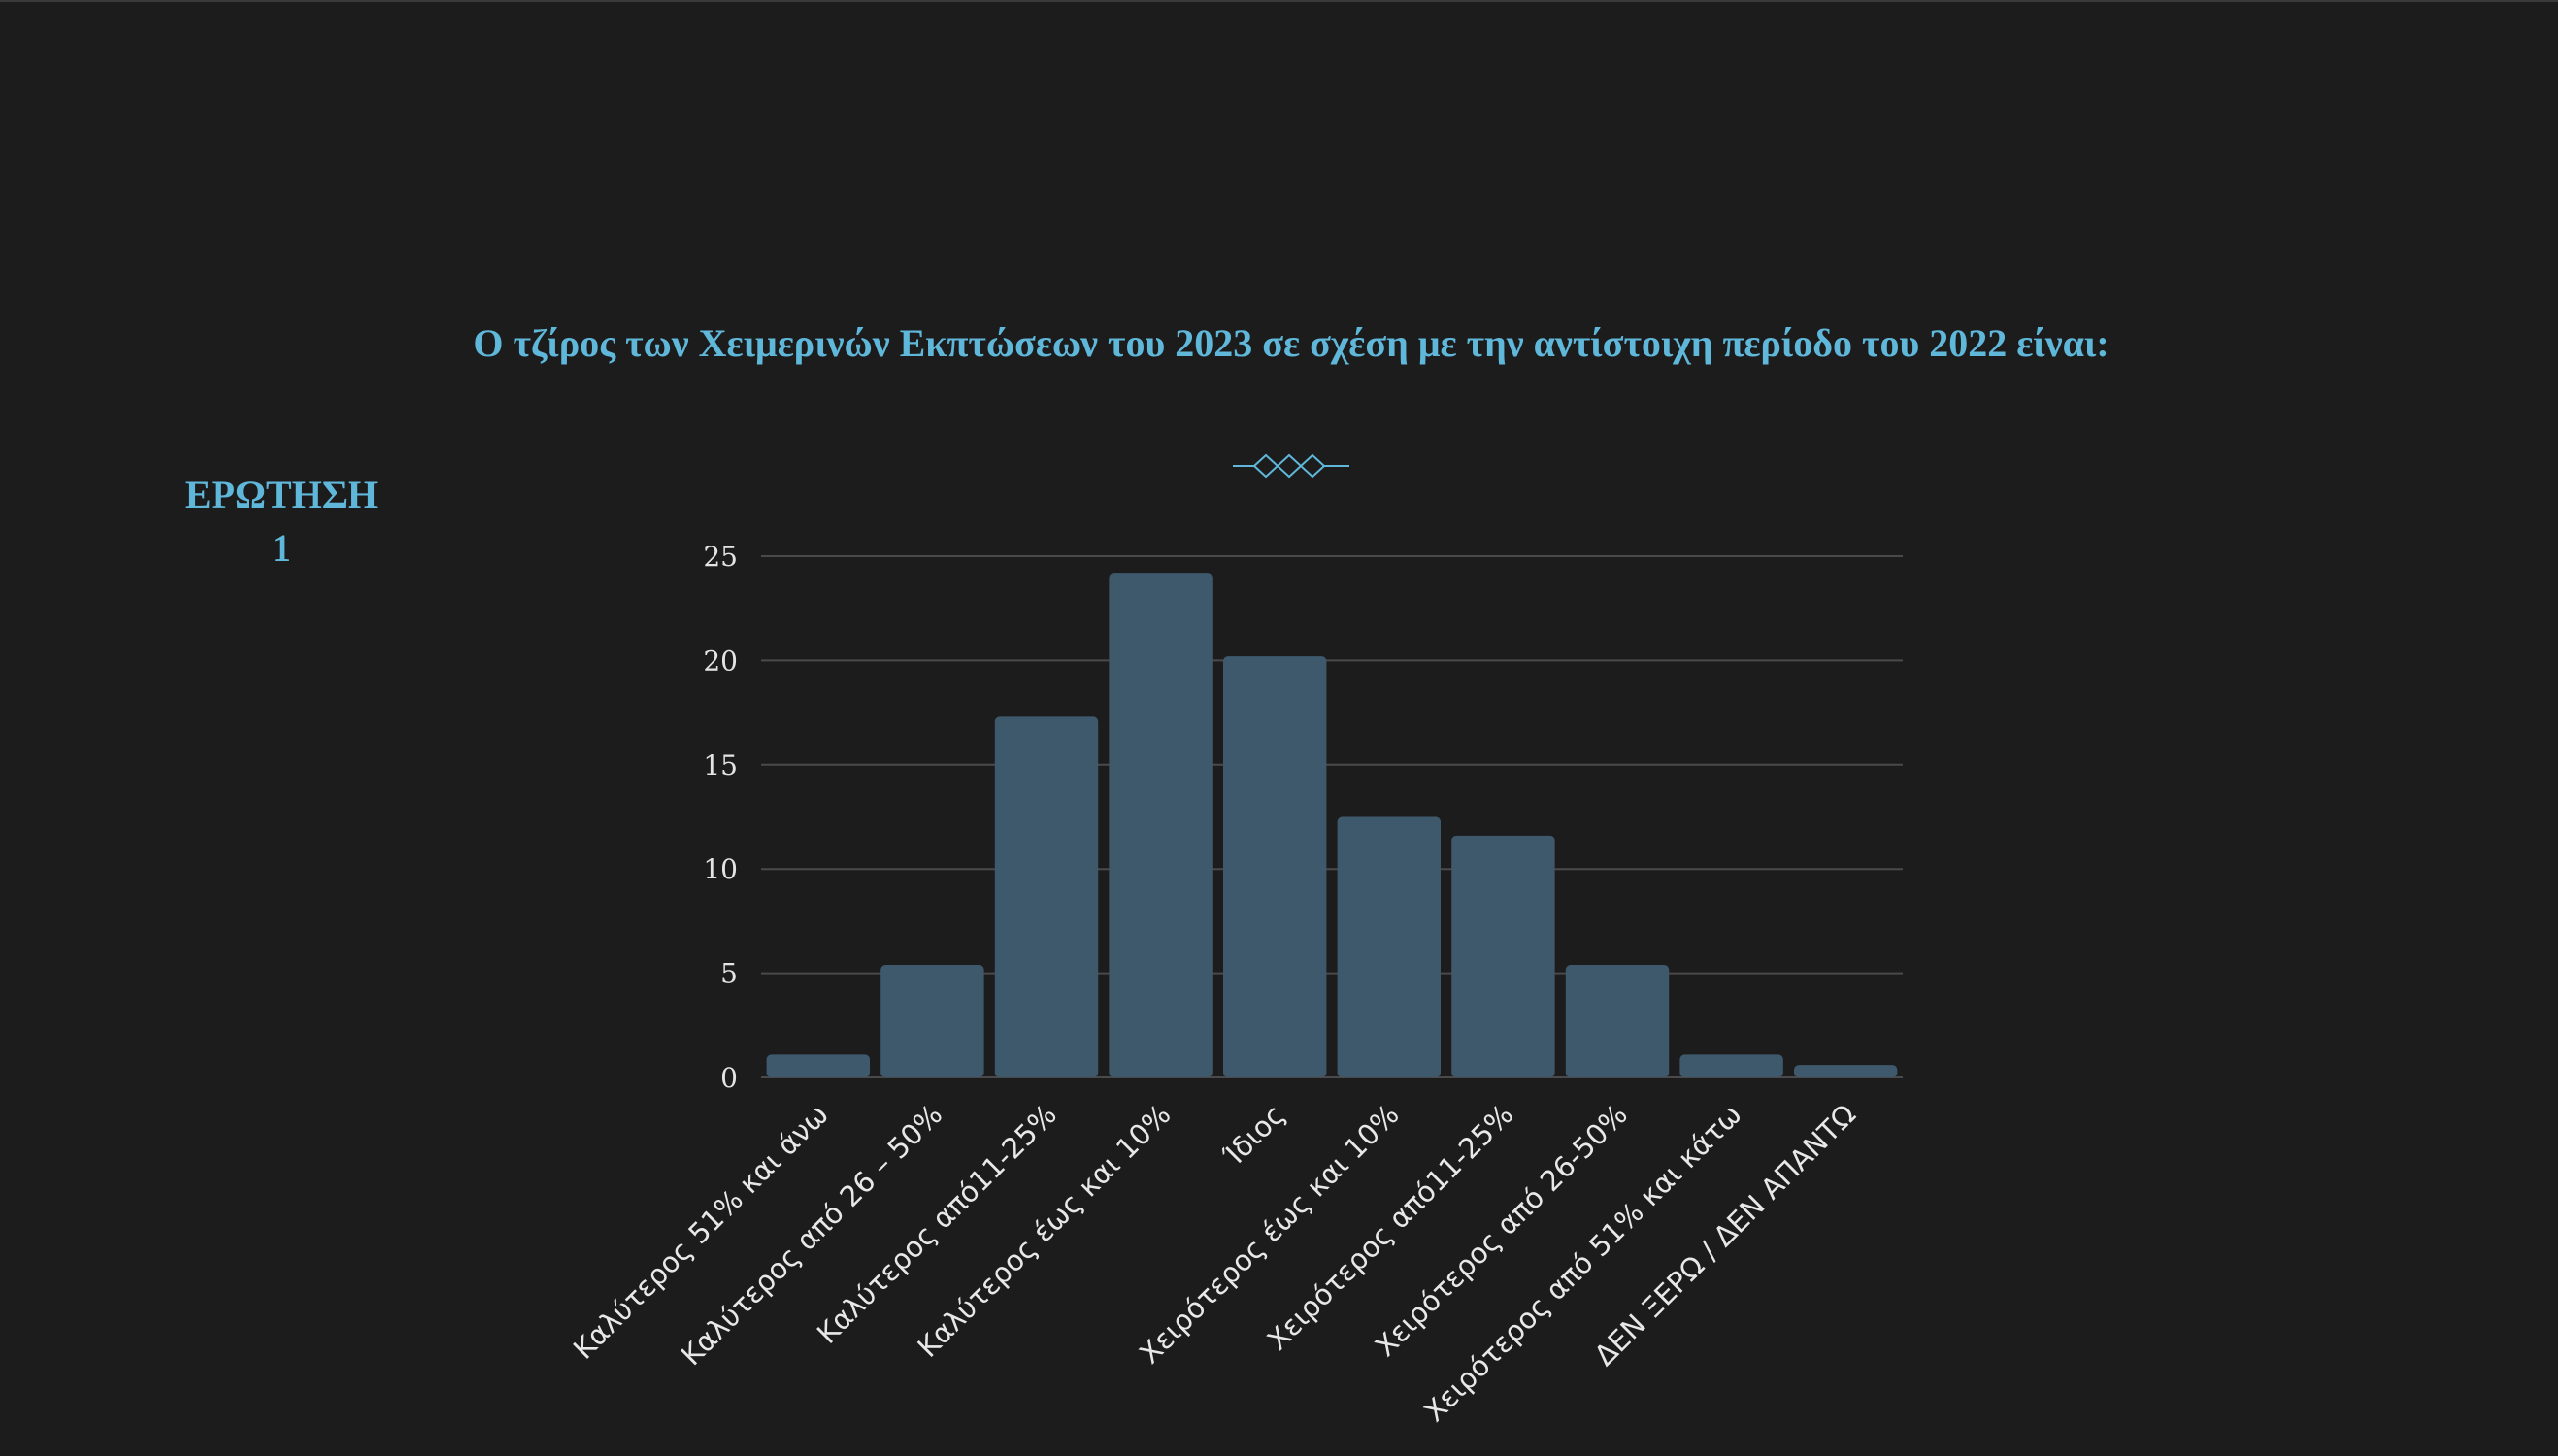 This screenshot has width=2558, height=1456. I want to click on x-category-label: Καλύτερος από11-25%, so click(937, 1224).